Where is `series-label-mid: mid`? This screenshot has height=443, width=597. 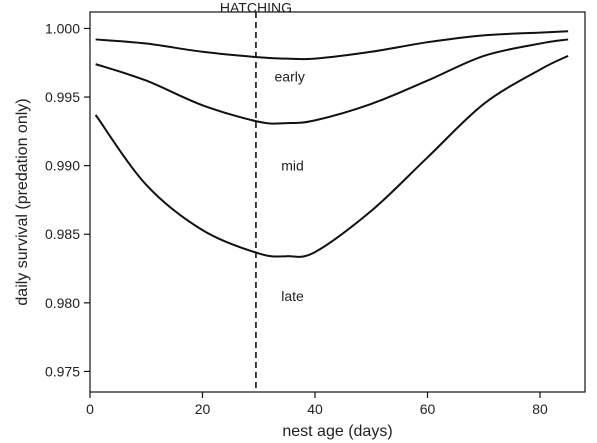
series-label-mid: mid is located at coordinates (292, 166).